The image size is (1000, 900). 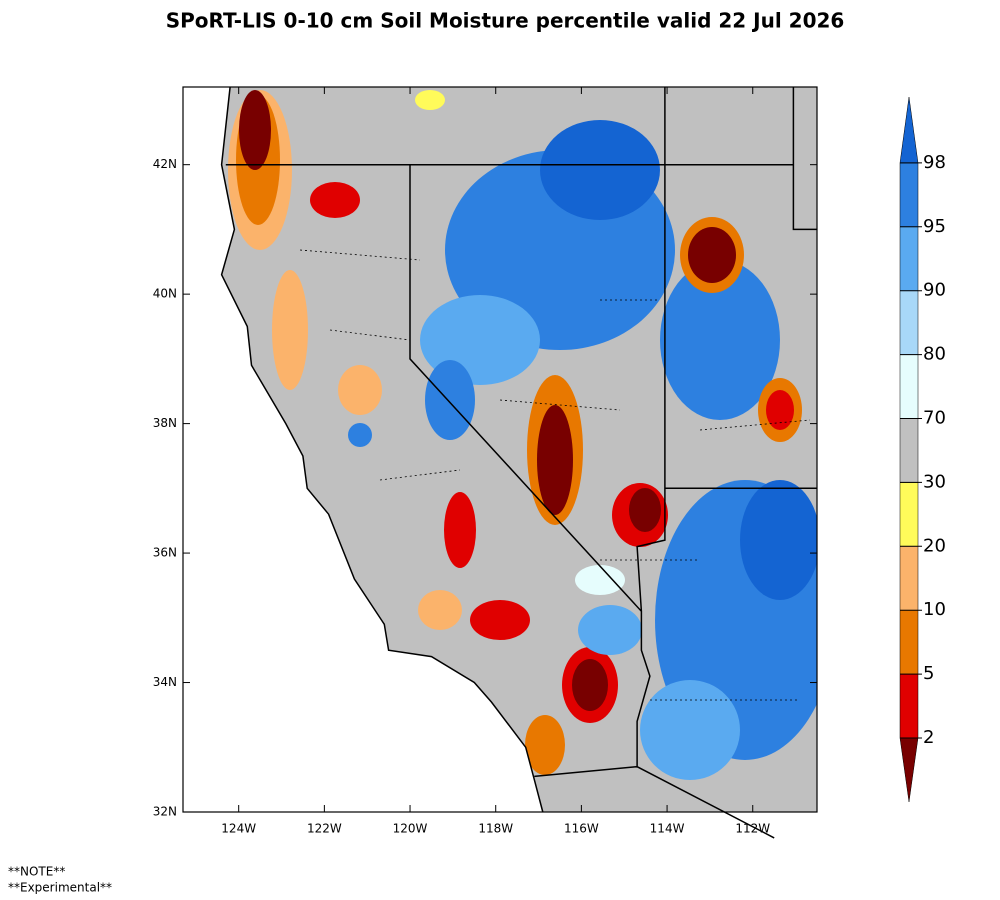 I want to click on lon-tick-label: 112W, so click(x=752, y=829).